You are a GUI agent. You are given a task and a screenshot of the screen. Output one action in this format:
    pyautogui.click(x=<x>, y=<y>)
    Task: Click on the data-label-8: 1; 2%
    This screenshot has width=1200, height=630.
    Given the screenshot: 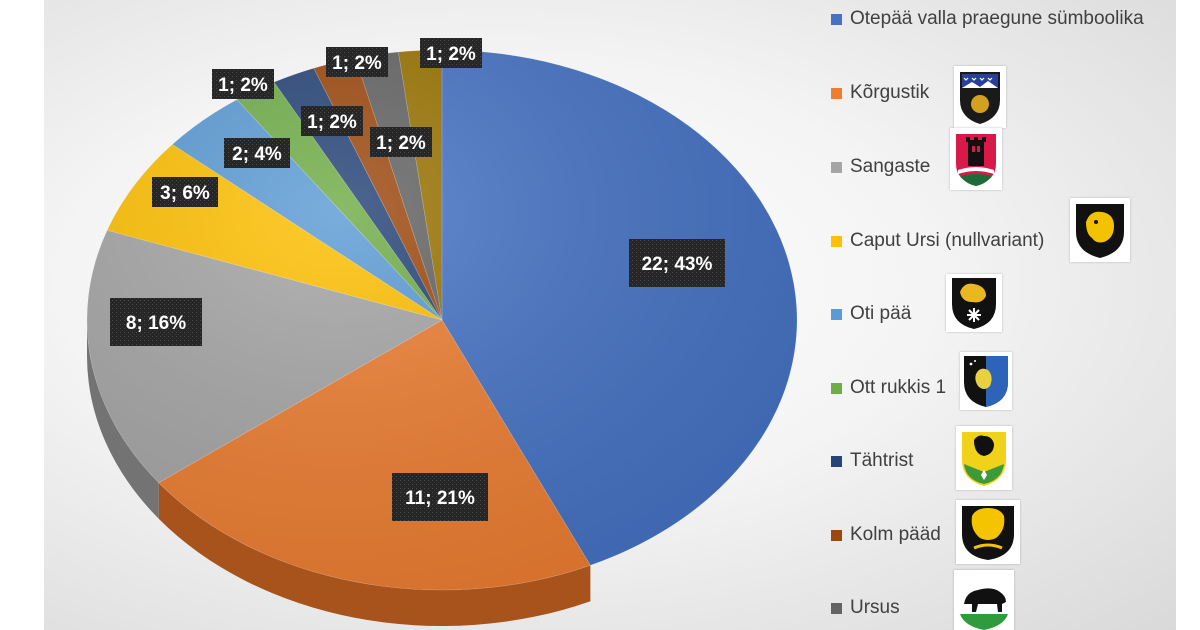 What is the action you would take?
    pyautogui.click(x=357, y=62)
    